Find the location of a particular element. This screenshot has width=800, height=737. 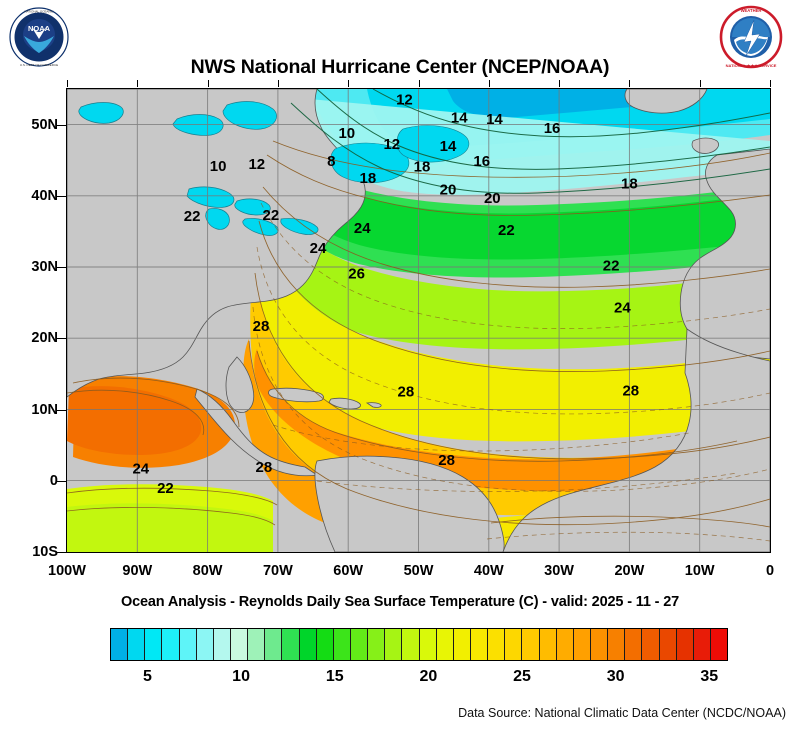

x-axis-label-60w: 60W is located at coordinates (348, 571).